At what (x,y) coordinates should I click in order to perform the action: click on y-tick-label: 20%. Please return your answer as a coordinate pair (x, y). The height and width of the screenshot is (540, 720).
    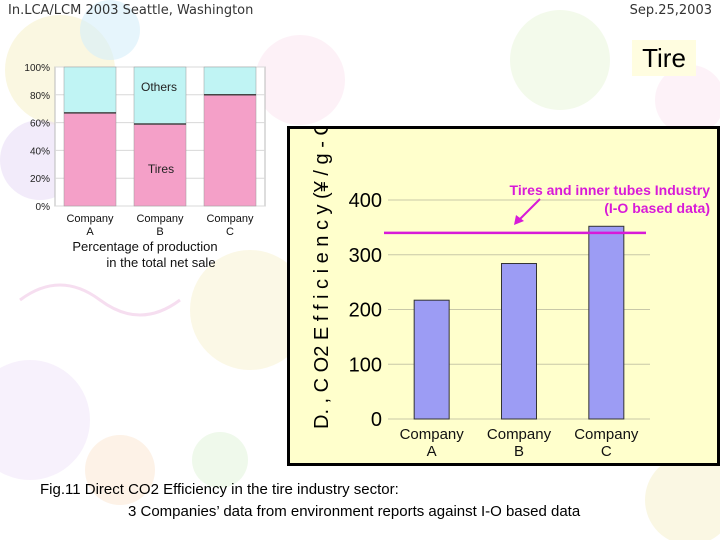
    Looking at the image, I should click on (40, 179).